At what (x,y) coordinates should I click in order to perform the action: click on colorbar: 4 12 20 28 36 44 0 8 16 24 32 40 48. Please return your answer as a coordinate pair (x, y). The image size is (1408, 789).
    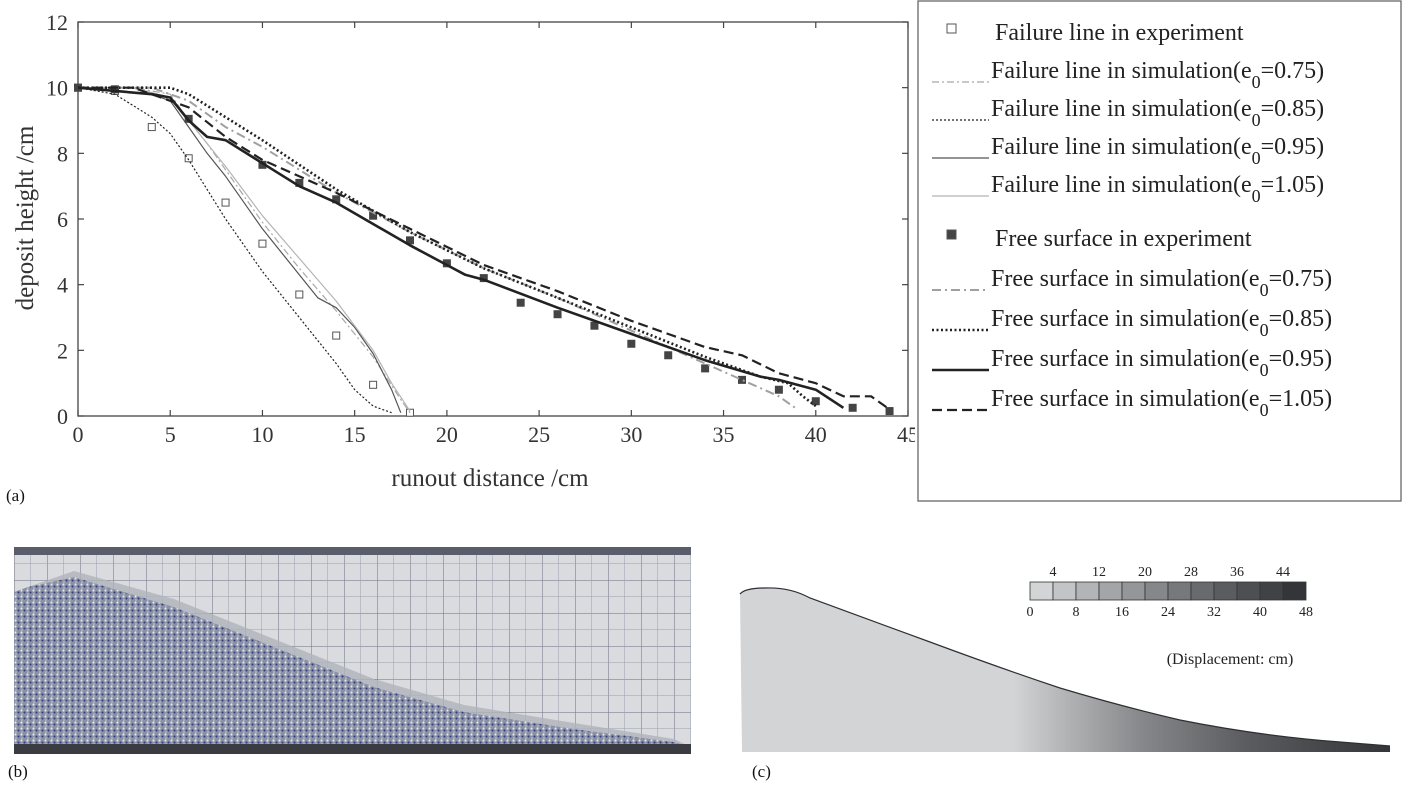
    Looking at the image, I should click on (1170, 592).